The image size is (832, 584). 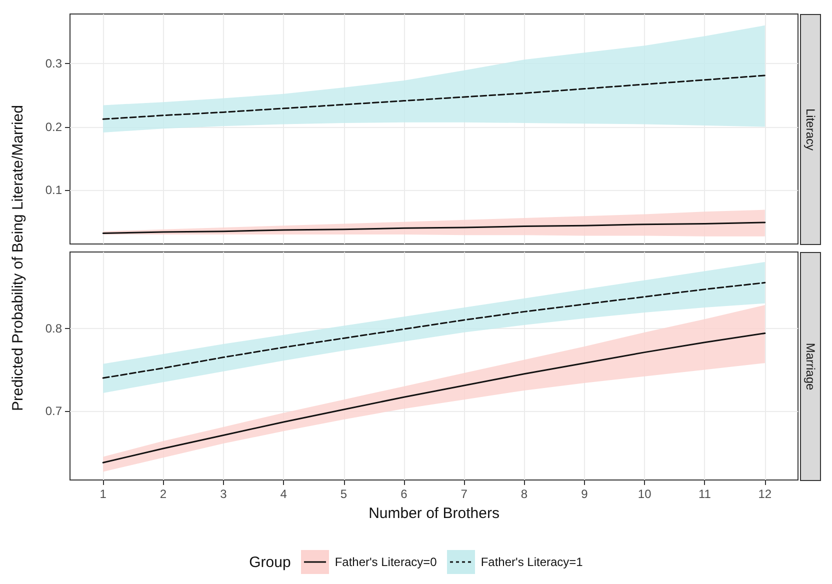 I want to click on x-tick-label: 1, so click(x=103, y=494).